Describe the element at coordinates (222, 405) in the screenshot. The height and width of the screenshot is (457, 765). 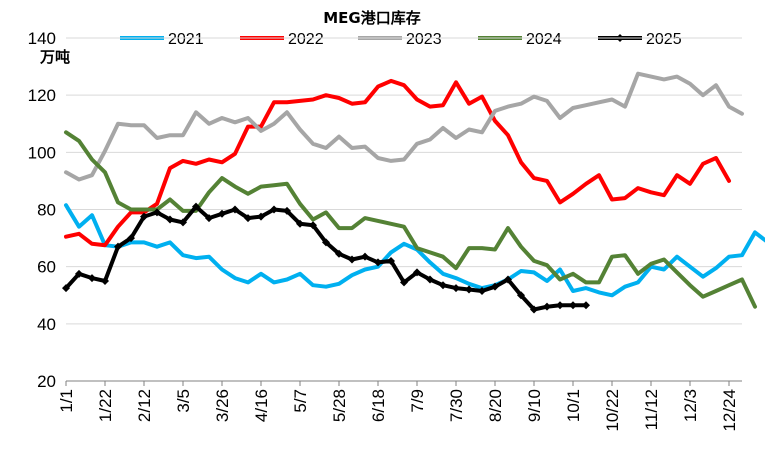
I see `x-tick-label: 3/26` at that location.